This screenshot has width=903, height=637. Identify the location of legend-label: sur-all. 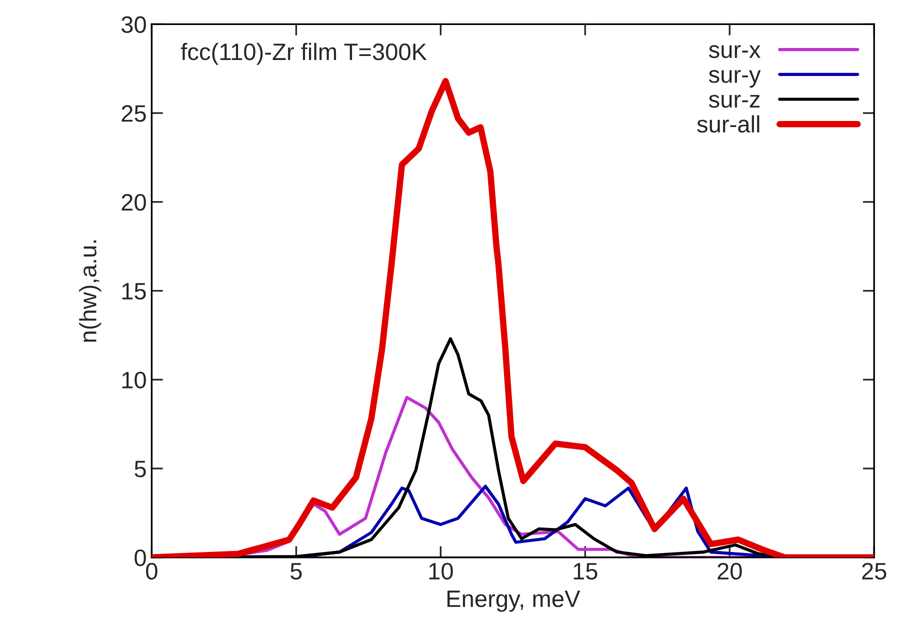
(728, 124).